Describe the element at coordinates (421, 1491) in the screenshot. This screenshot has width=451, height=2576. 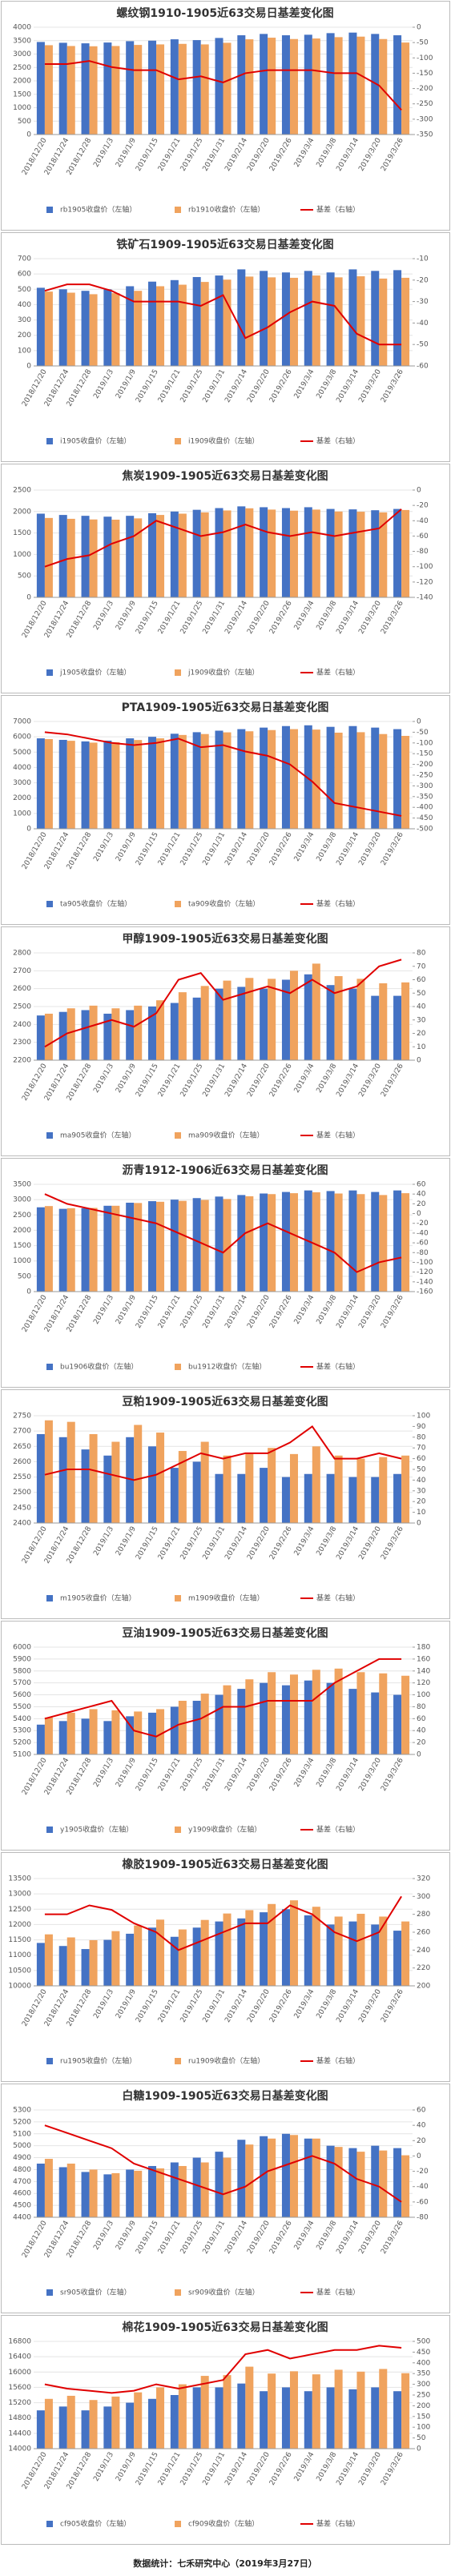
I see `y2-tick-label: 30` at that location.